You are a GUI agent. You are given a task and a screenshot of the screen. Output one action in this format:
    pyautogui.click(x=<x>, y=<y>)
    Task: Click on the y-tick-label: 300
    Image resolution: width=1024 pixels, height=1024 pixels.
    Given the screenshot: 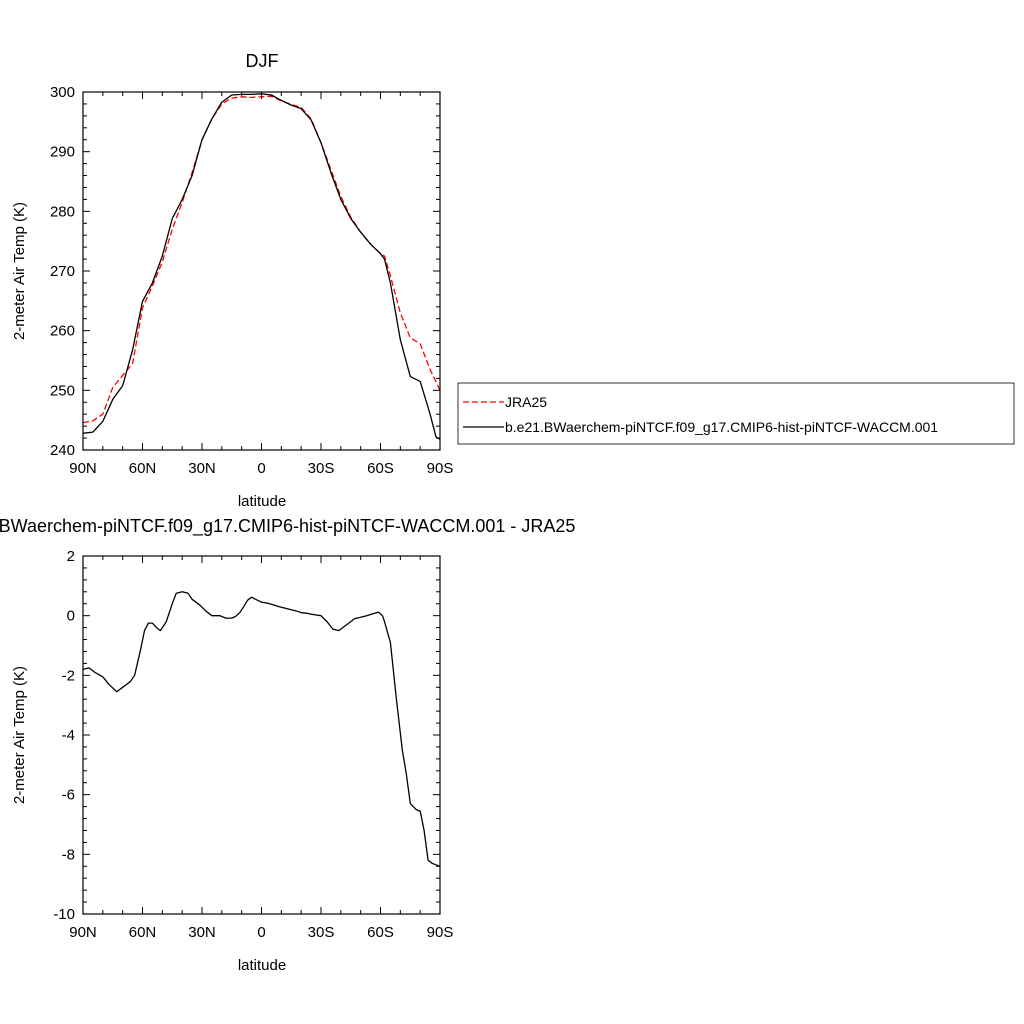 What is the action you would take?
    pyautogui.click(x=62, y=92)
    